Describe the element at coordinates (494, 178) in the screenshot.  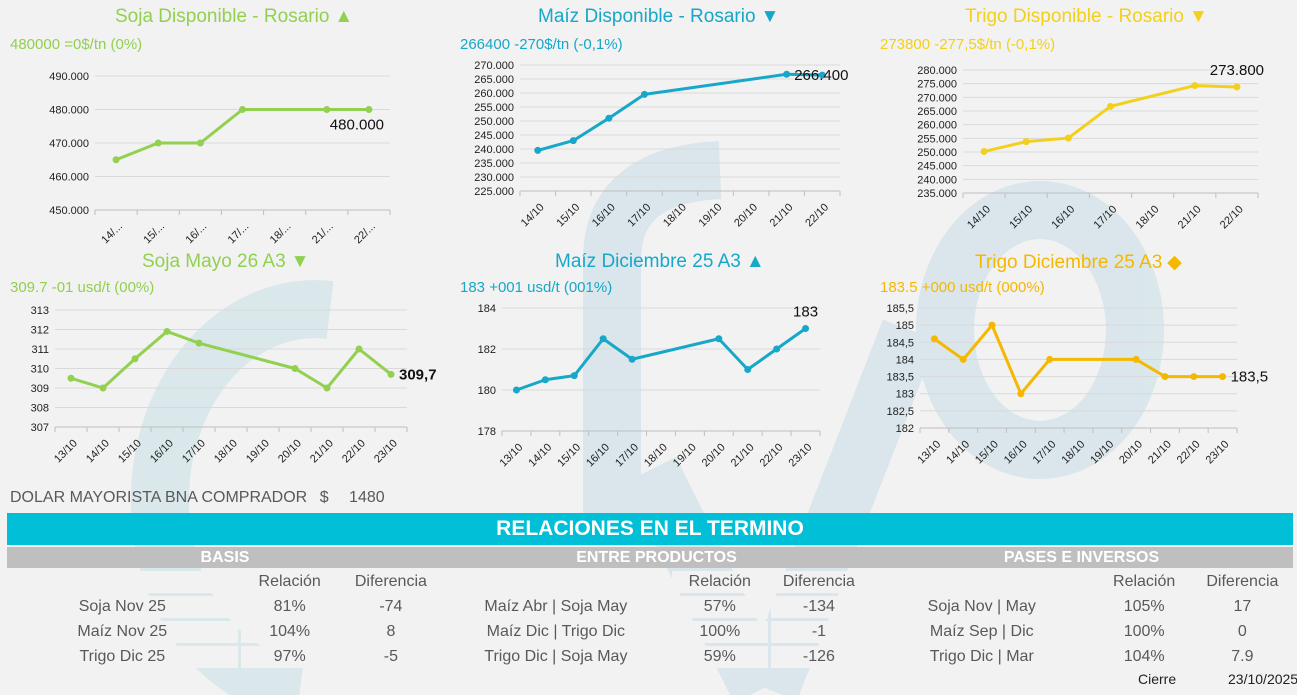
I see `y-tick-label: 230.000` at that location.